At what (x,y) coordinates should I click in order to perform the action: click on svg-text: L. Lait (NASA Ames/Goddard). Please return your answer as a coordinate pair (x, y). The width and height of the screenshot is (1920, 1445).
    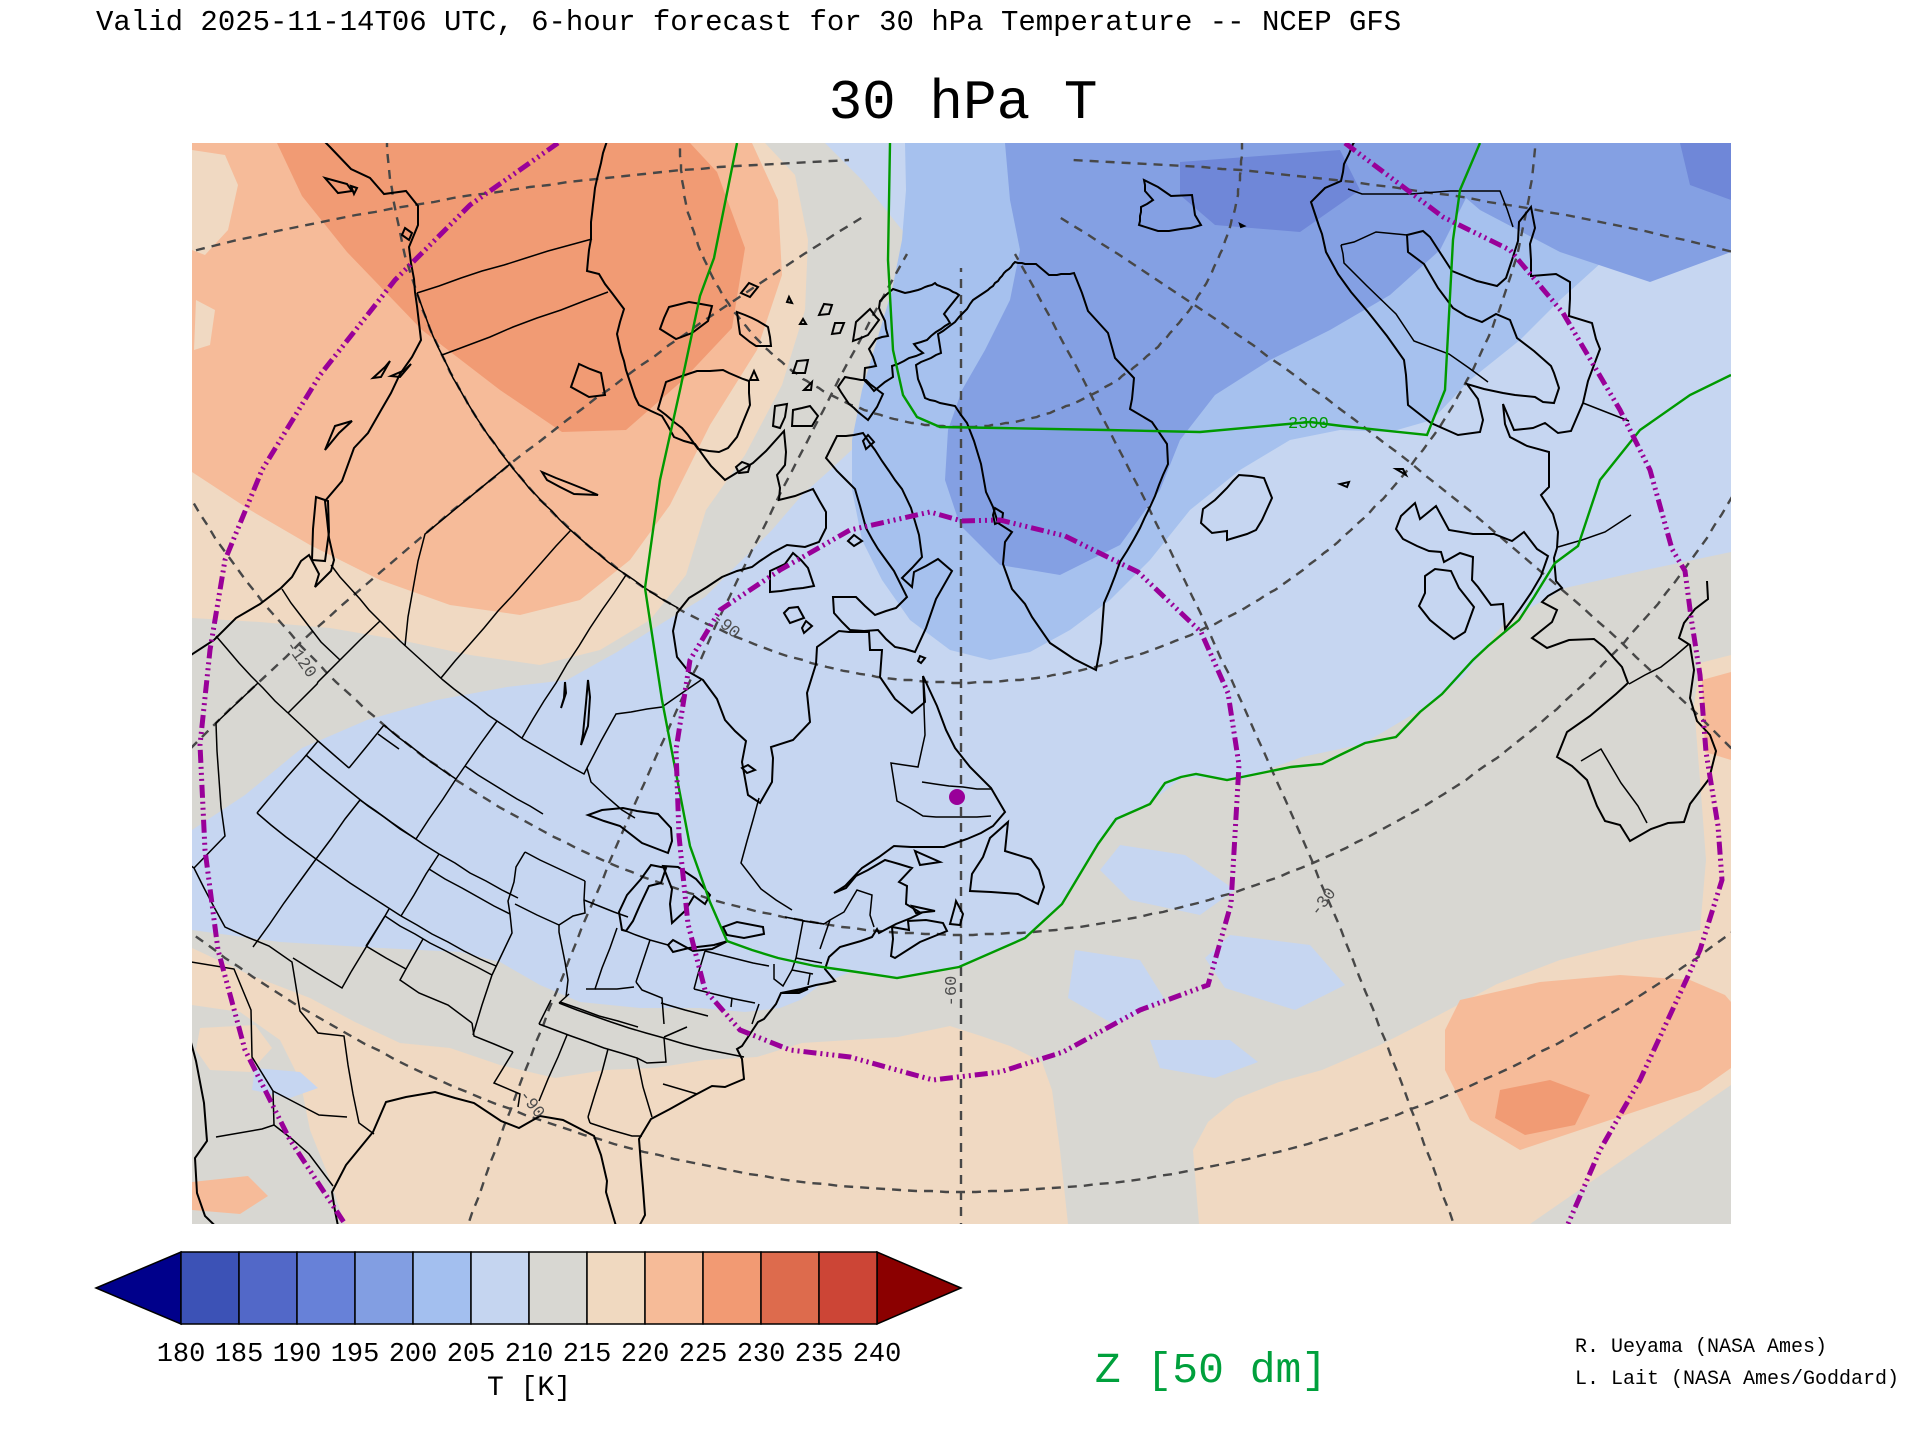
    Looking at the image, I should click on (1737, 1379).